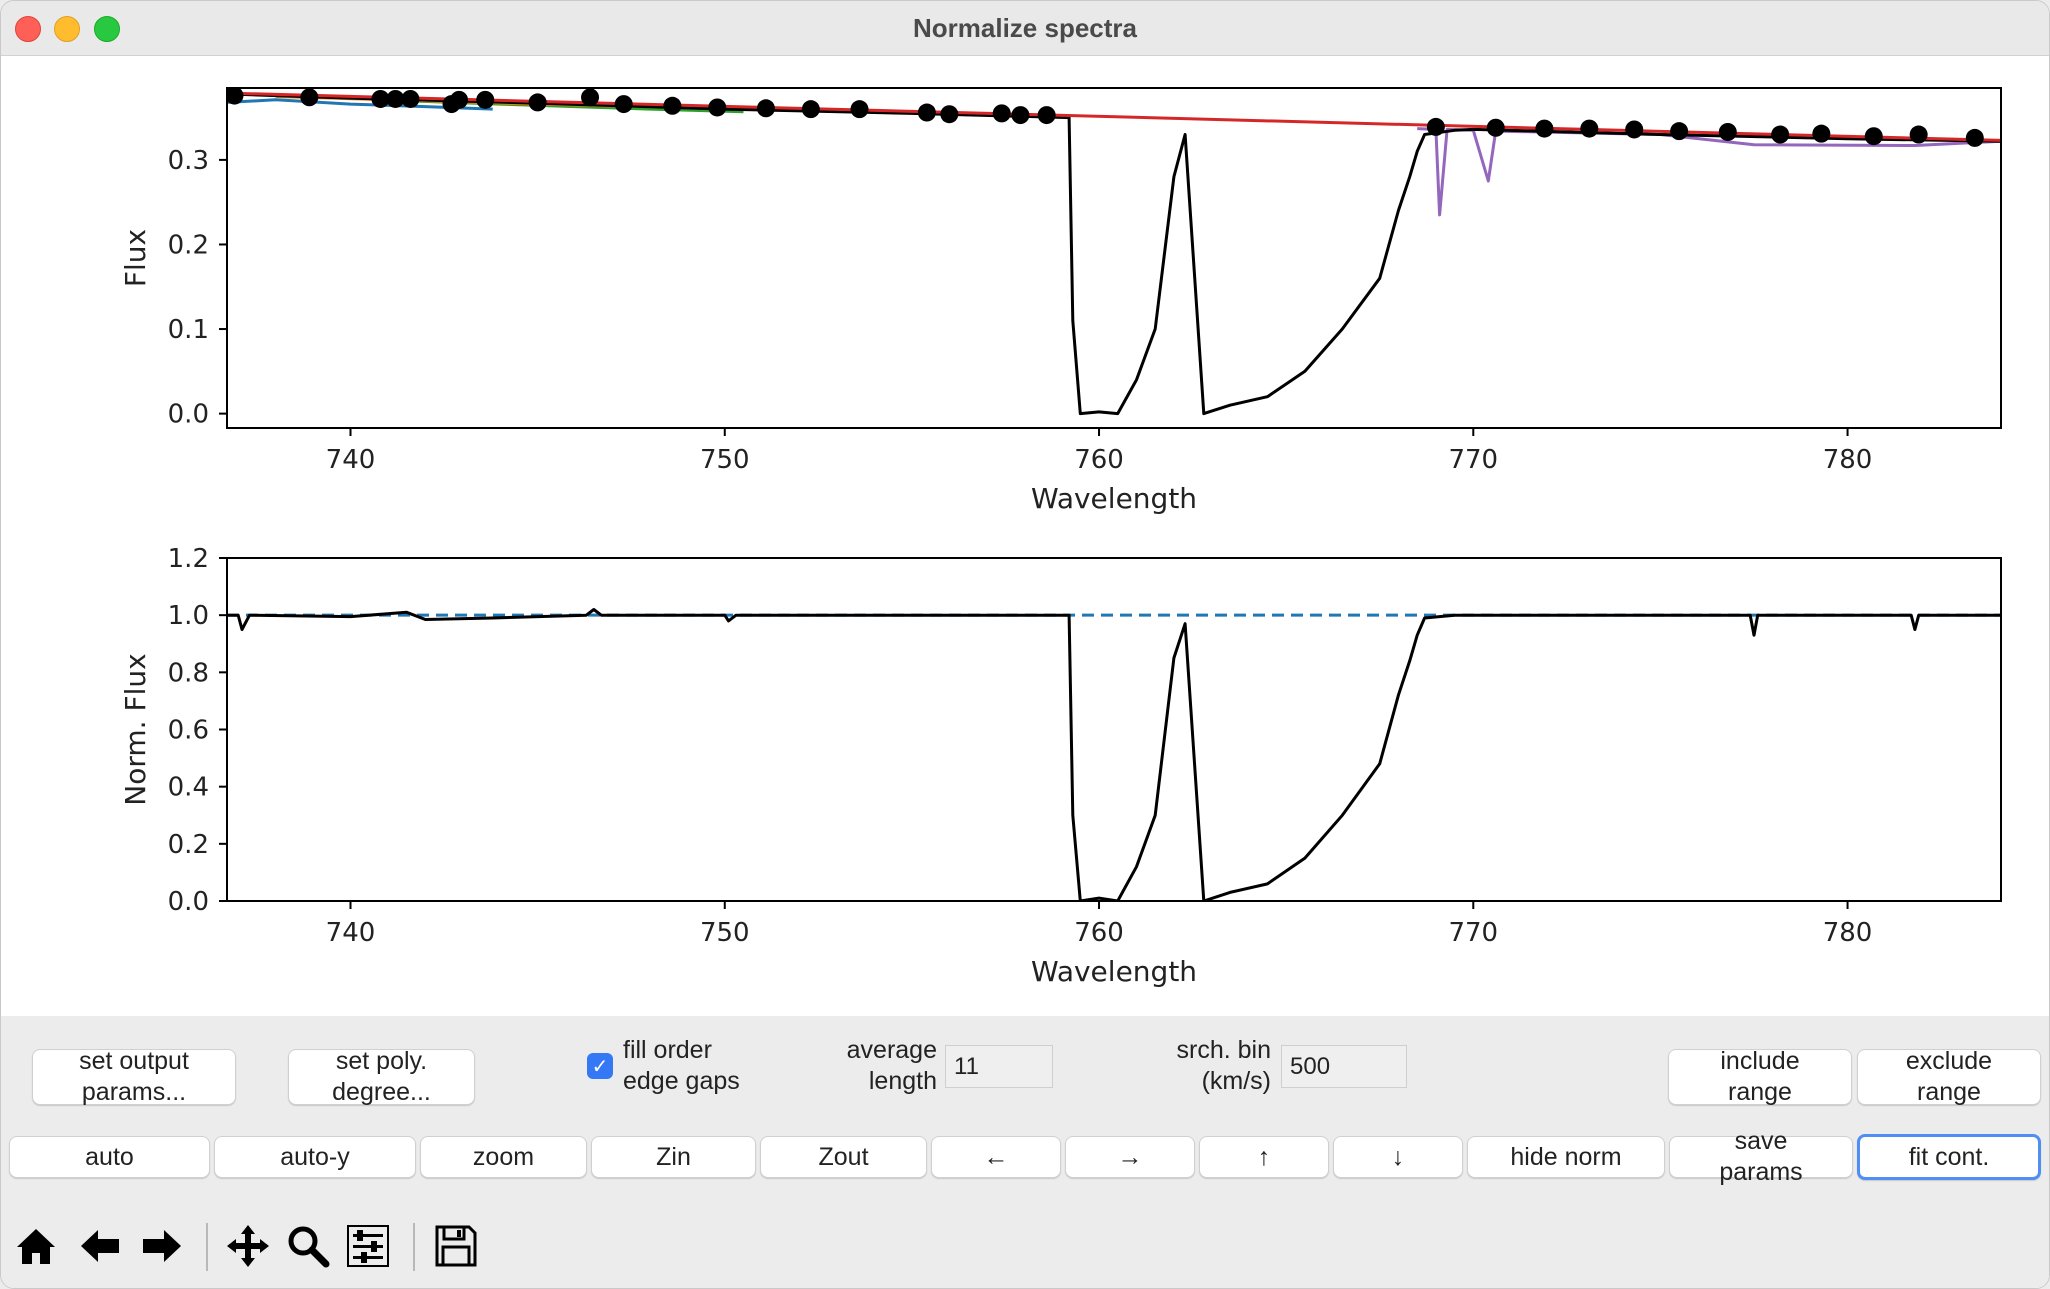  I want to click on save-icon, so click(456, 1246).